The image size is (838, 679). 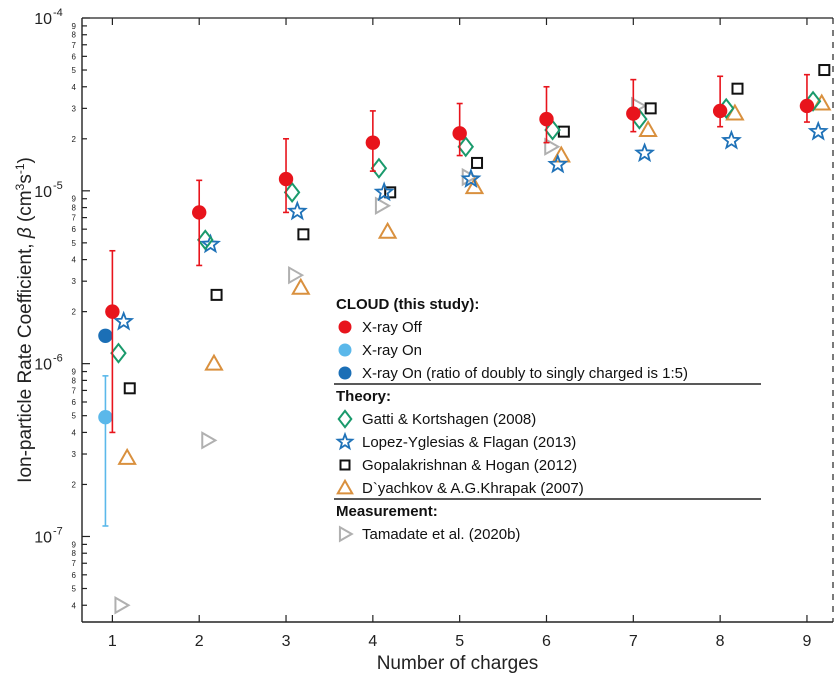 What do you see at coordinates (112, 641) in the screenshot?
I see `x-tick-label: 1` at bounding box center [112, 641].